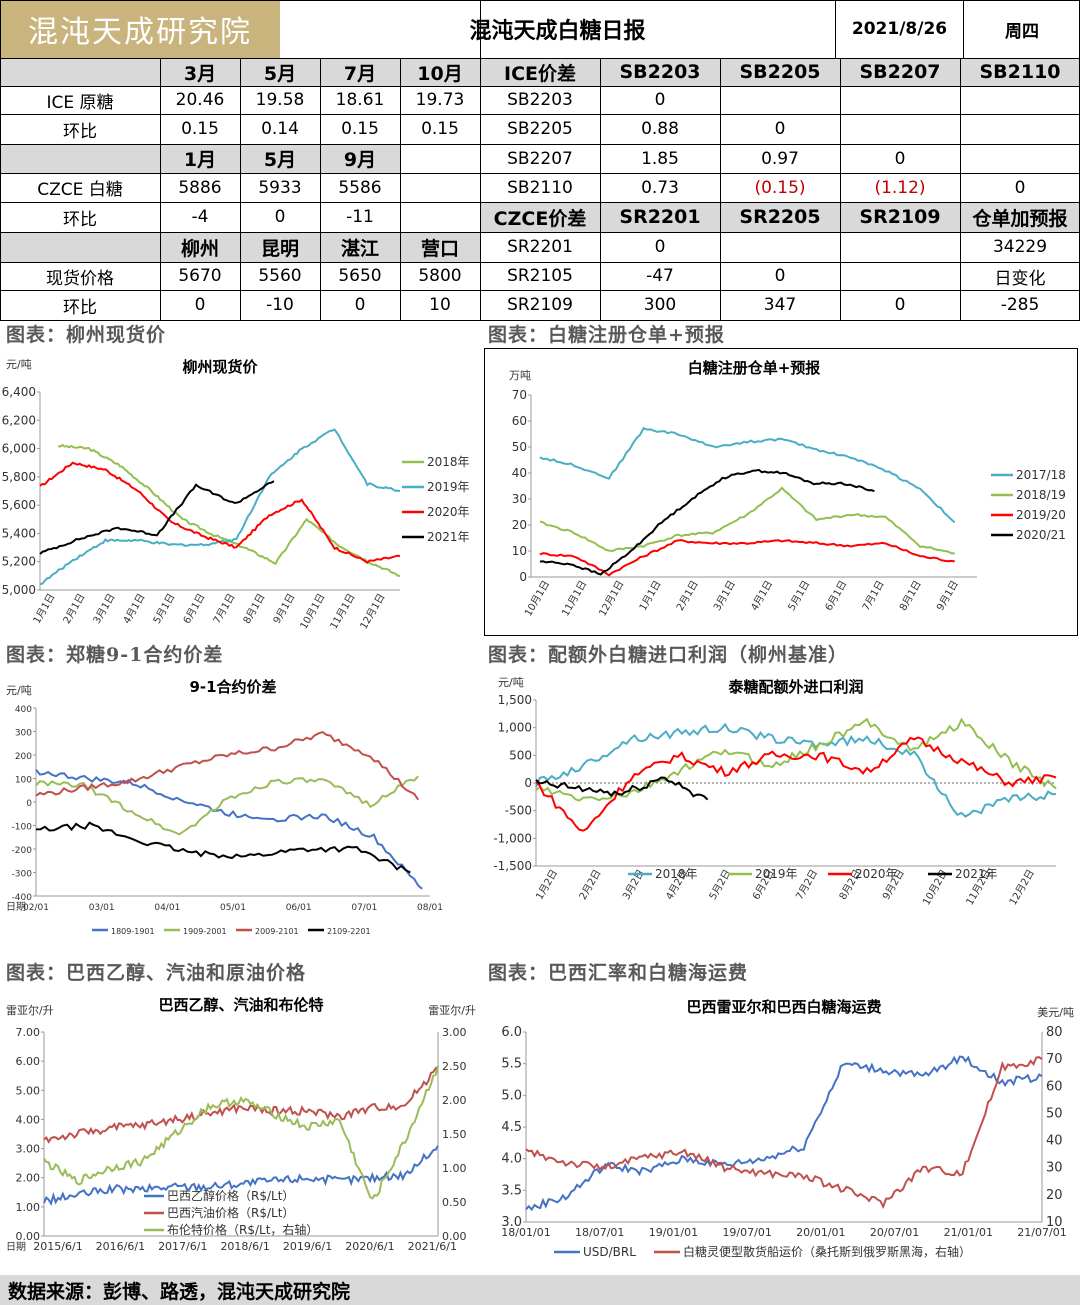 Image resolution: width=1080 pixels, height=1305 pixels. Describe the element at coordinates (976, 874) in the screenshot. I see `legend-label: 2021年` at that location.